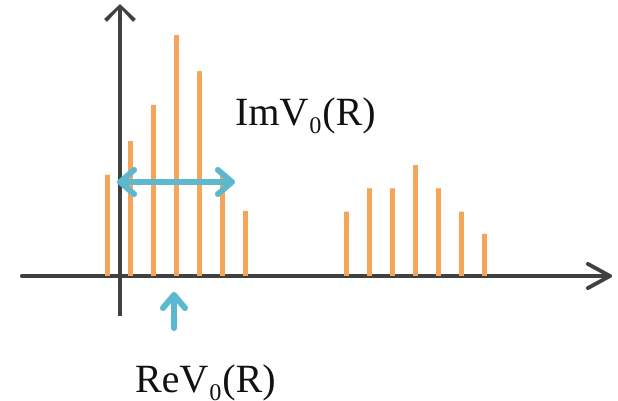 This screenshot has height=401, width=618. What do you see at coordinates (205, 378) in the screenshot?
I see `text: ReV₀(R)` at bounding box center [205, 378].